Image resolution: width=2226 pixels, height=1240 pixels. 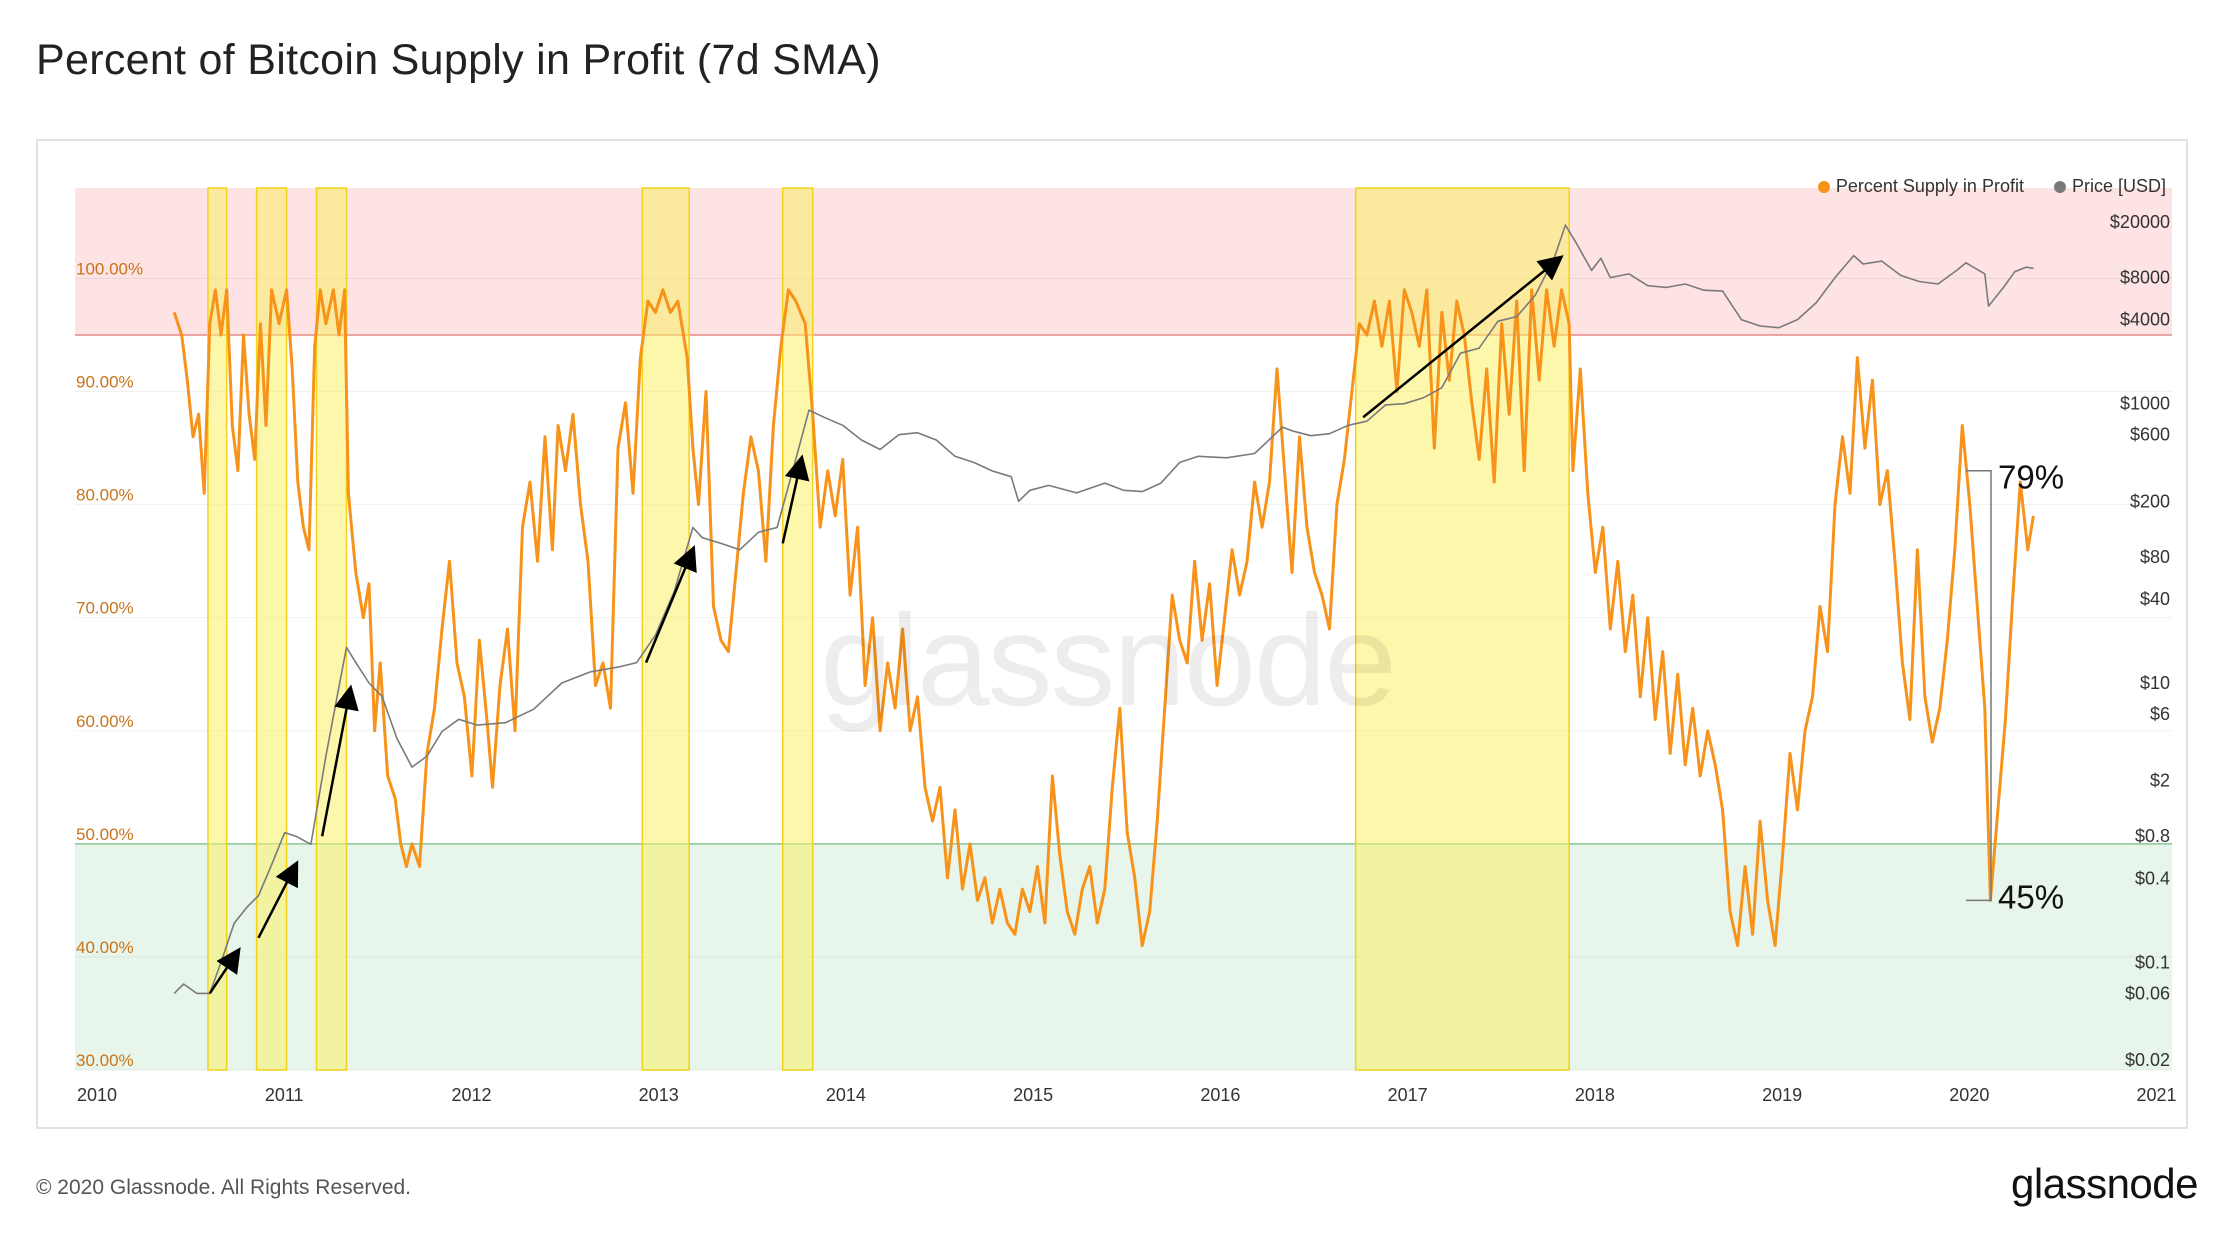 I want to click on right-axis-tick-label: $6, so click(x=2160, y=714).